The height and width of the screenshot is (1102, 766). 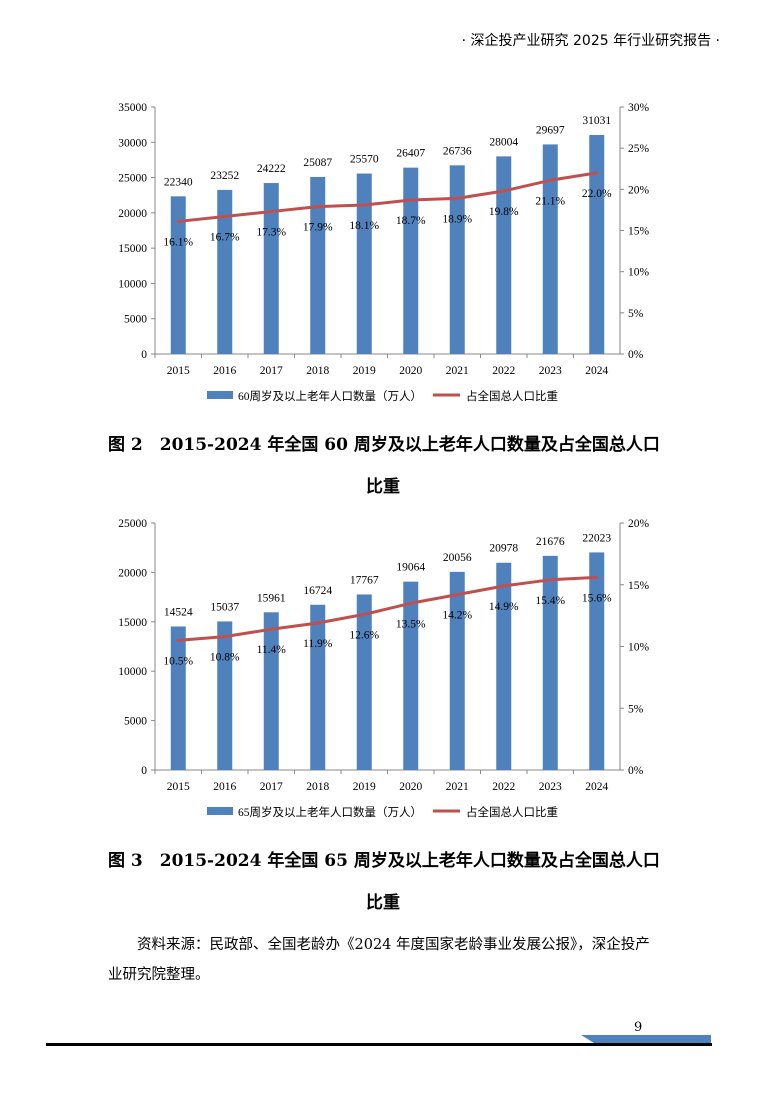 What do you see at coordinates (504, 212) in the screenshot?
I see `ratio-value-label: 19.8%` at bounding box center [504, 212].